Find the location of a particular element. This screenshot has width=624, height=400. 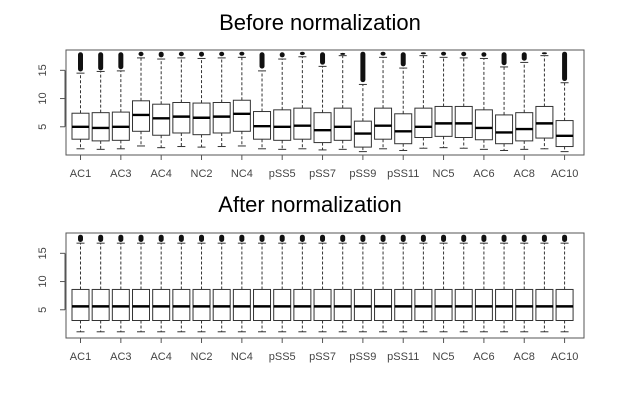

x-tick-label: NC2 is located at coordinates (202, 357).